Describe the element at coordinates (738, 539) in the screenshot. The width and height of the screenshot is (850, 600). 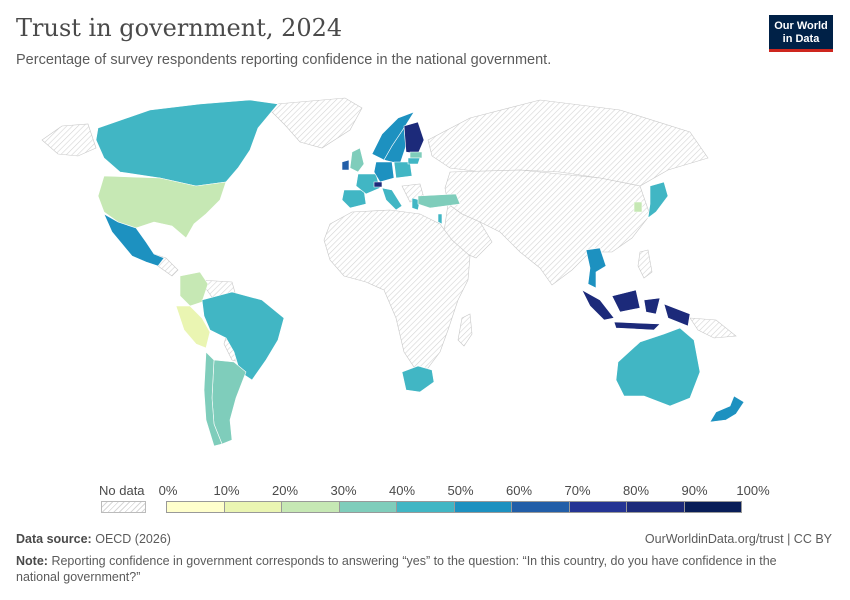
I see `source-link: OurWorldinData.org/trust | CC BY` at that location.